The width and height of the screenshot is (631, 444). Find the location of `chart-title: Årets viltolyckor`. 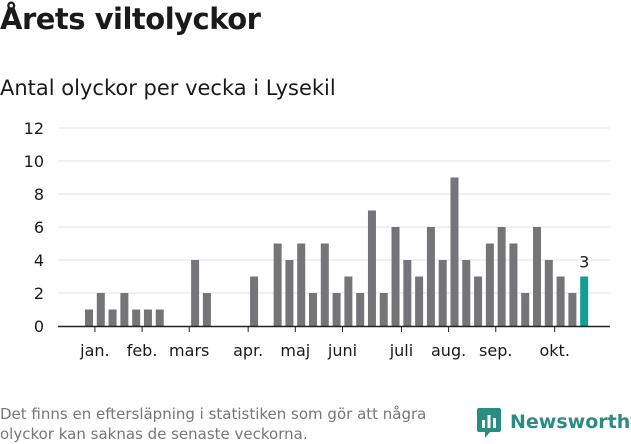

chart-title: Årets viltolyckor is located at coordinates (130, 19).